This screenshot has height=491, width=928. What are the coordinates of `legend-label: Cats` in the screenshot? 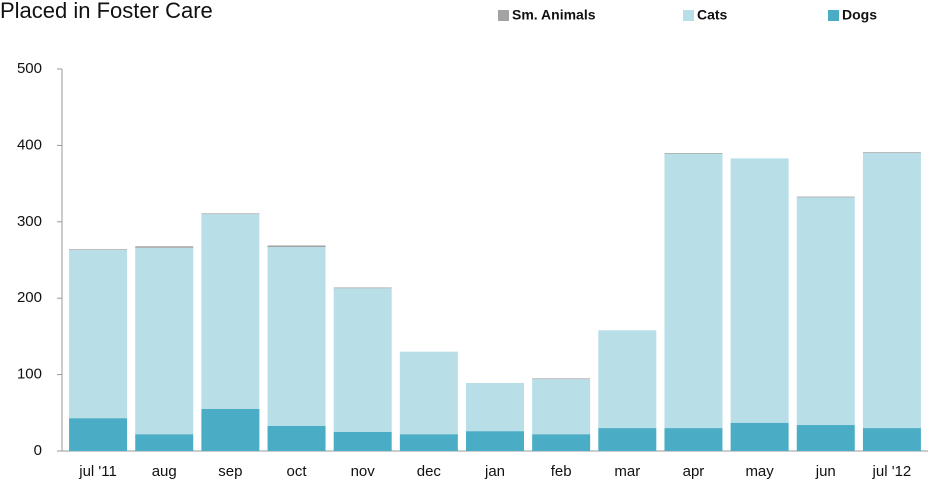 It's located at (712, 15).